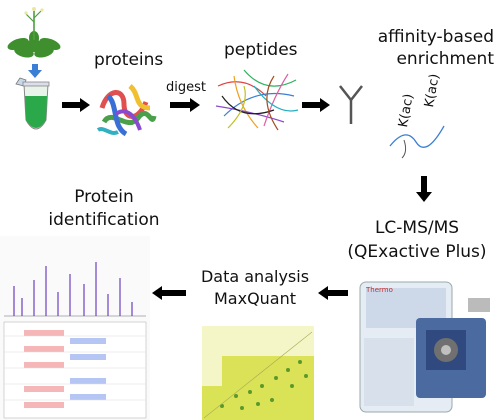  What do you see at coordinates (129, 60) in the screenshot?
I see `proteins-label: proteins` at bounding box center [129, 60].